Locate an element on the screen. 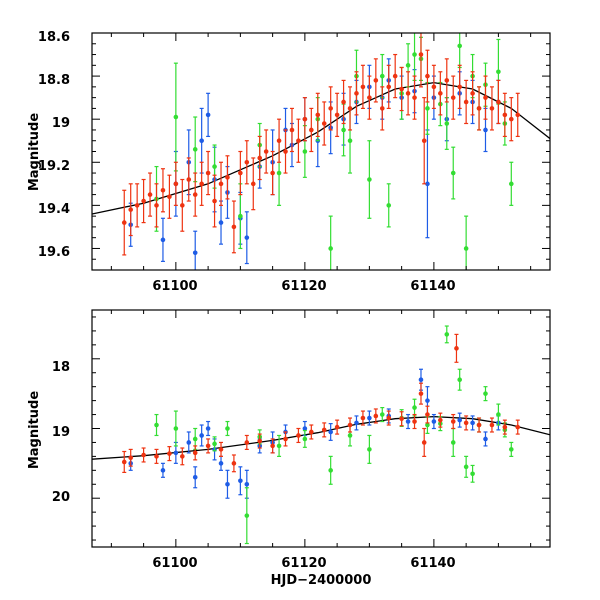  top-y-tick-label: 18.6 is located at coordinates (54, 37).